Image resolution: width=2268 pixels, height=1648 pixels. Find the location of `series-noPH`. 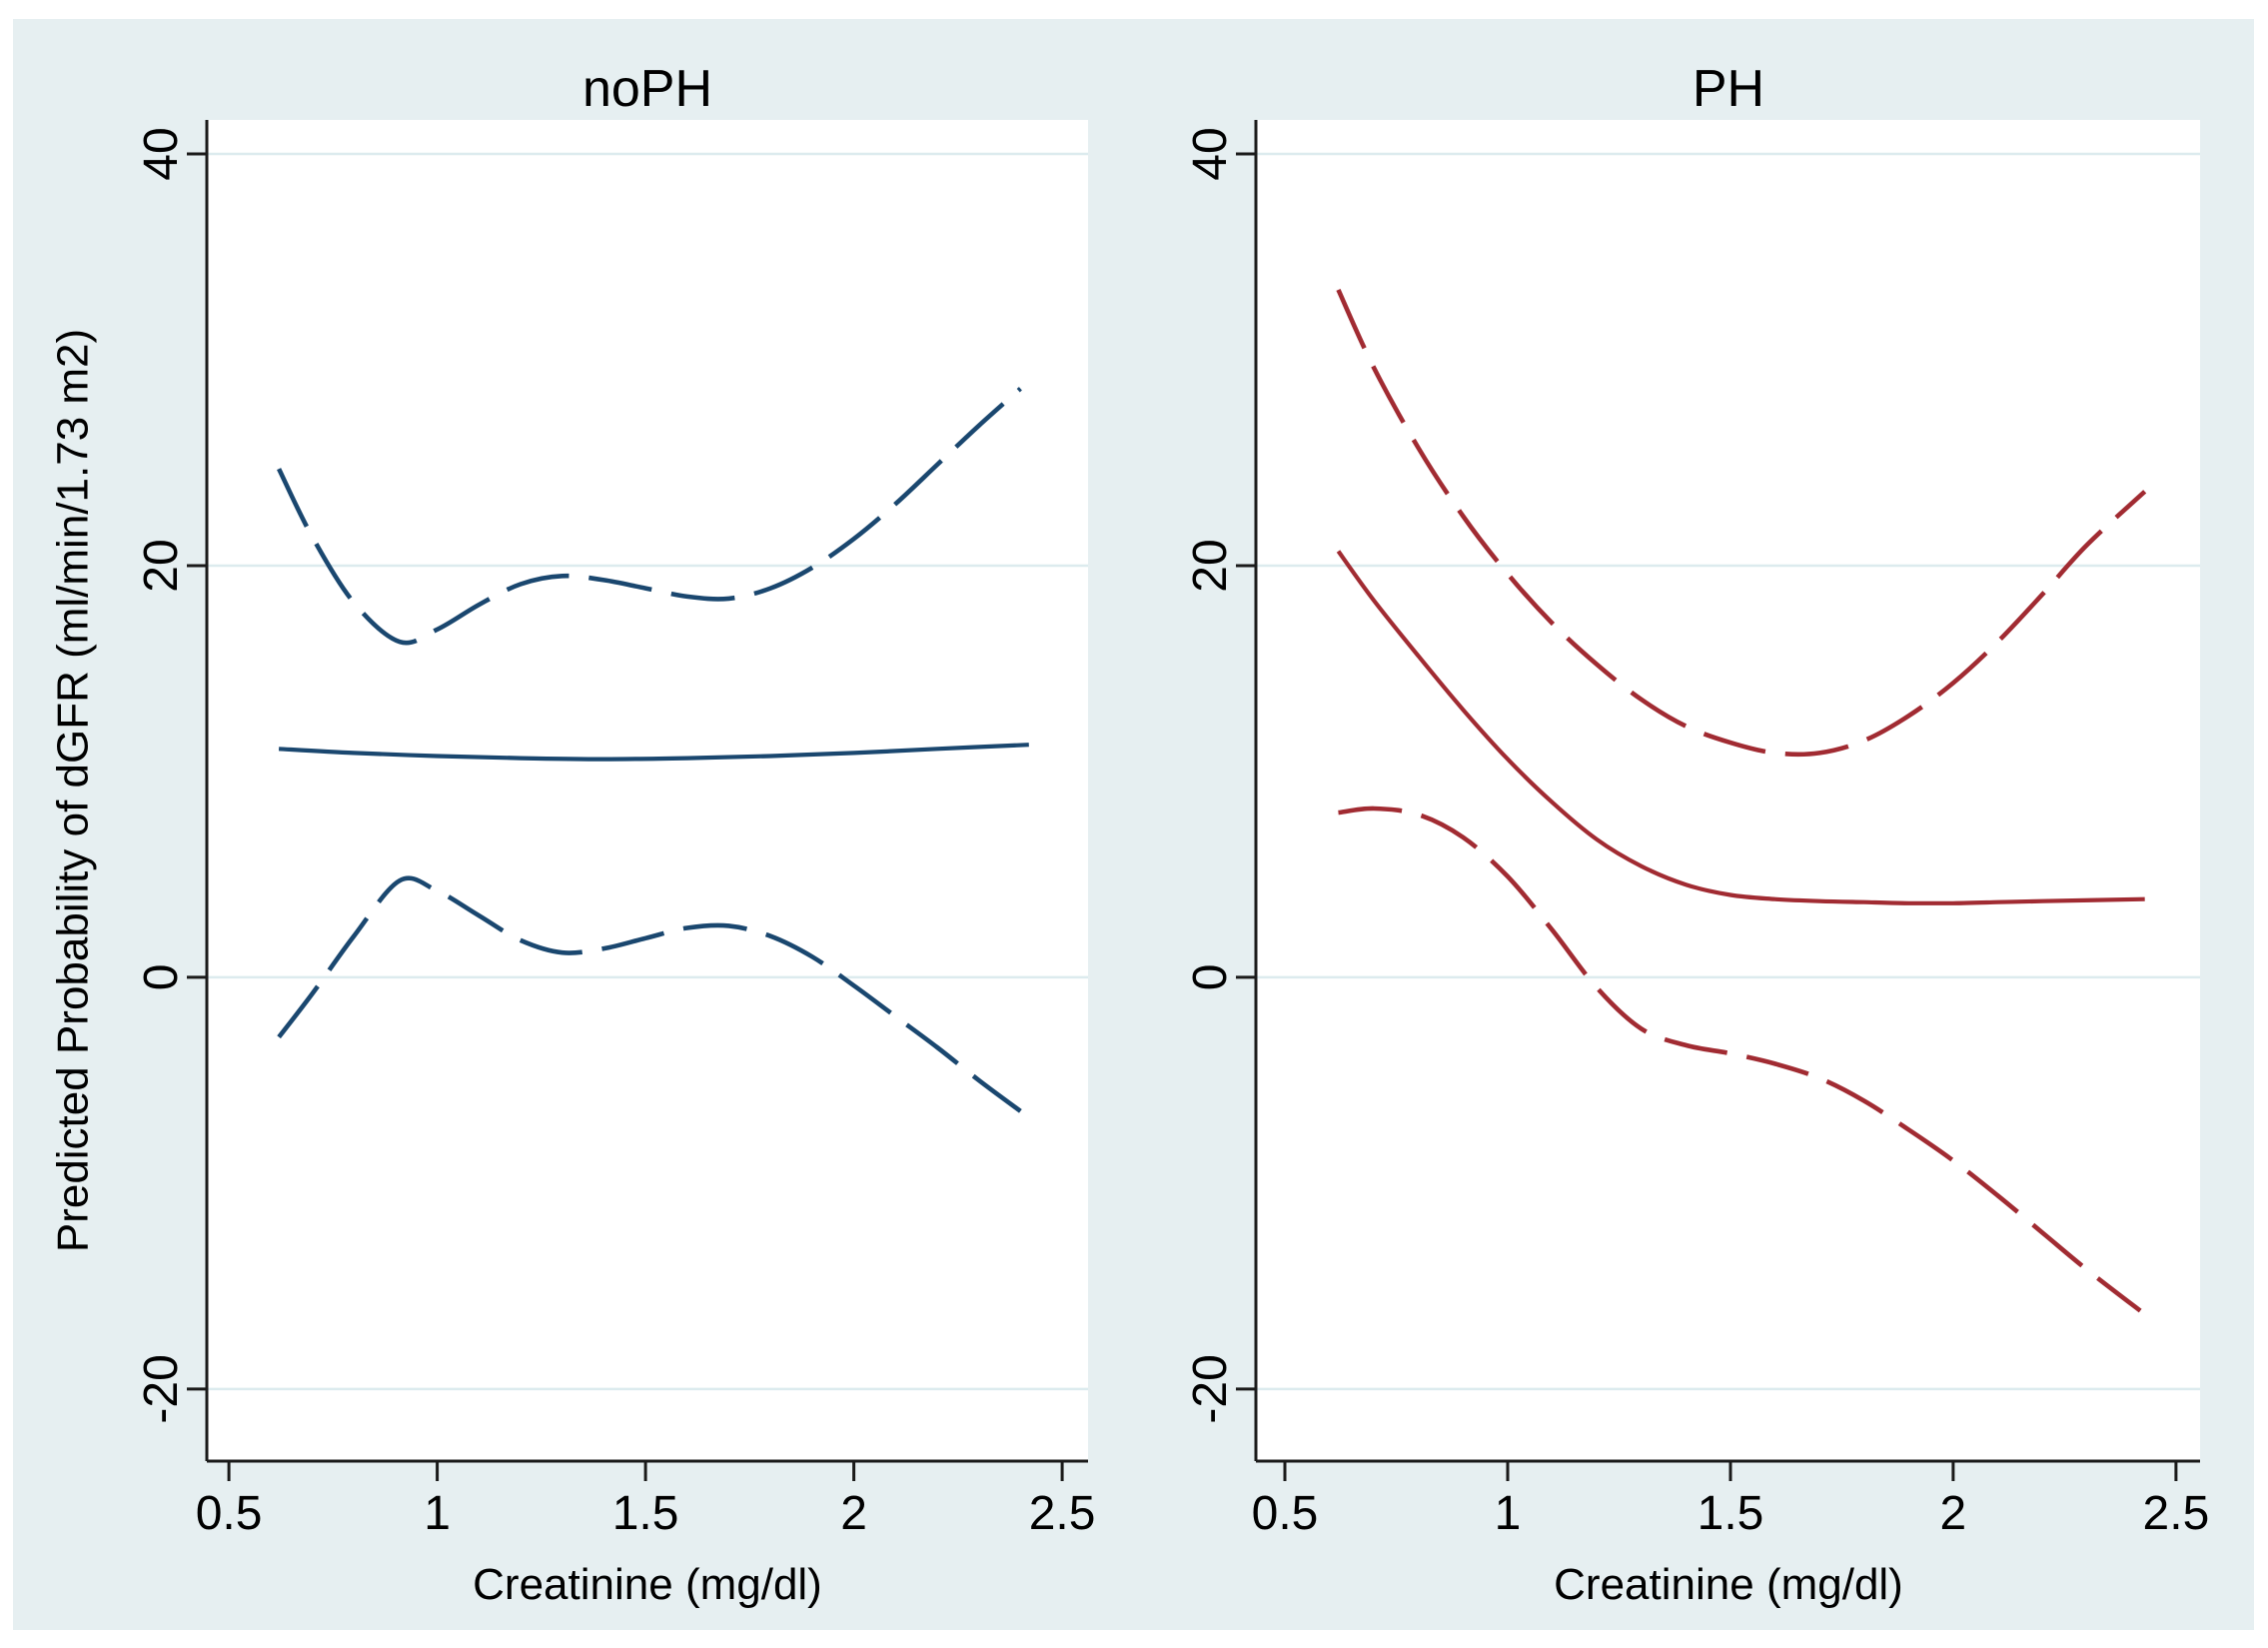

series-noPH is located at coordinates (653, 750).